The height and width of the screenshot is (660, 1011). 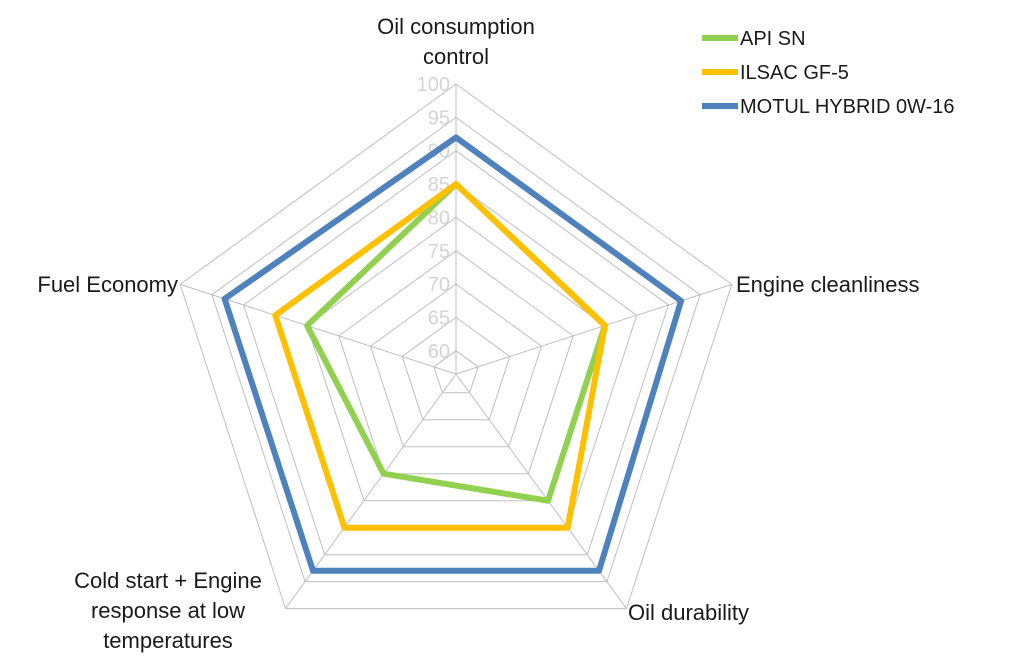 I want to click on tick-label: 60, so click(x=439, y=352).